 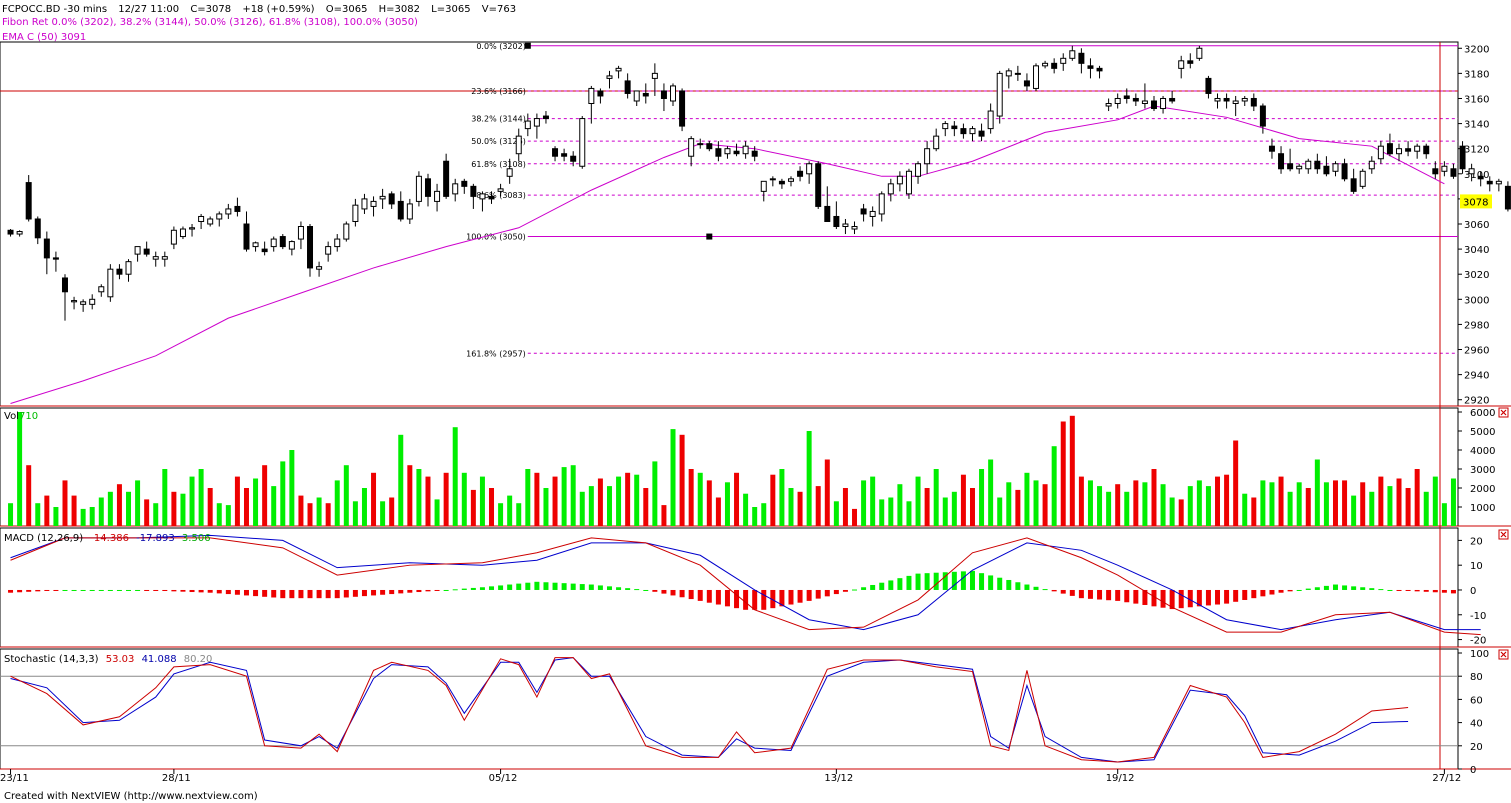 I want to click on volume-panel: 1000 2000 3000 4000 5000 6000, so click(x=751, y=467).